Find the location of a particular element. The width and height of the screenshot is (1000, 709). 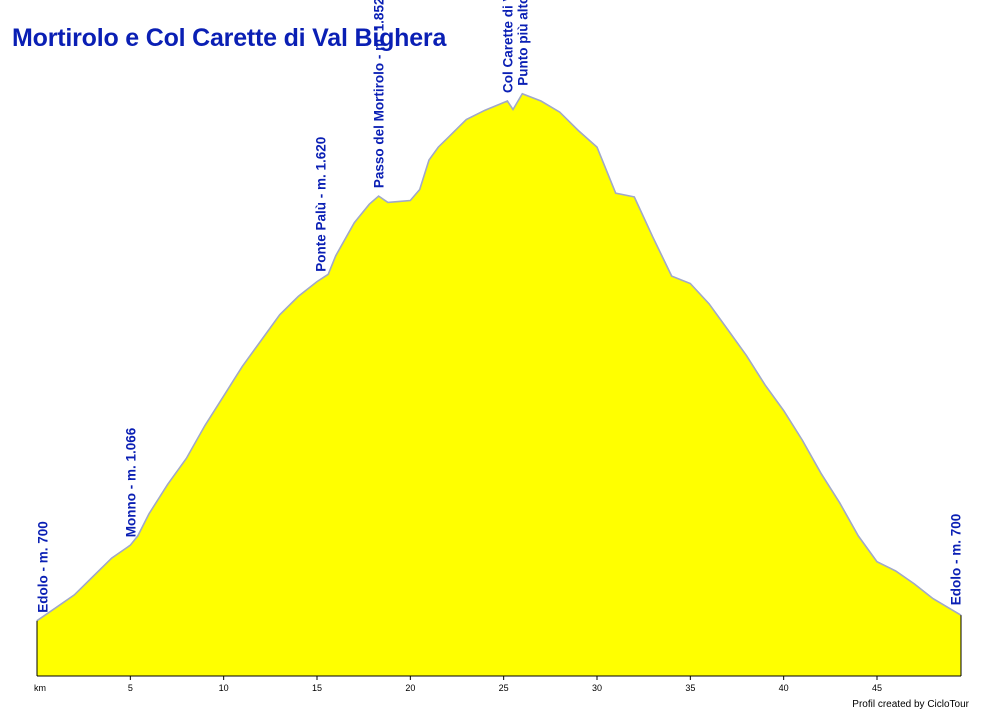

x-axis-ticks: 5 10 15 20 25 30 35 40 45 is located at coordinates (505, 684).